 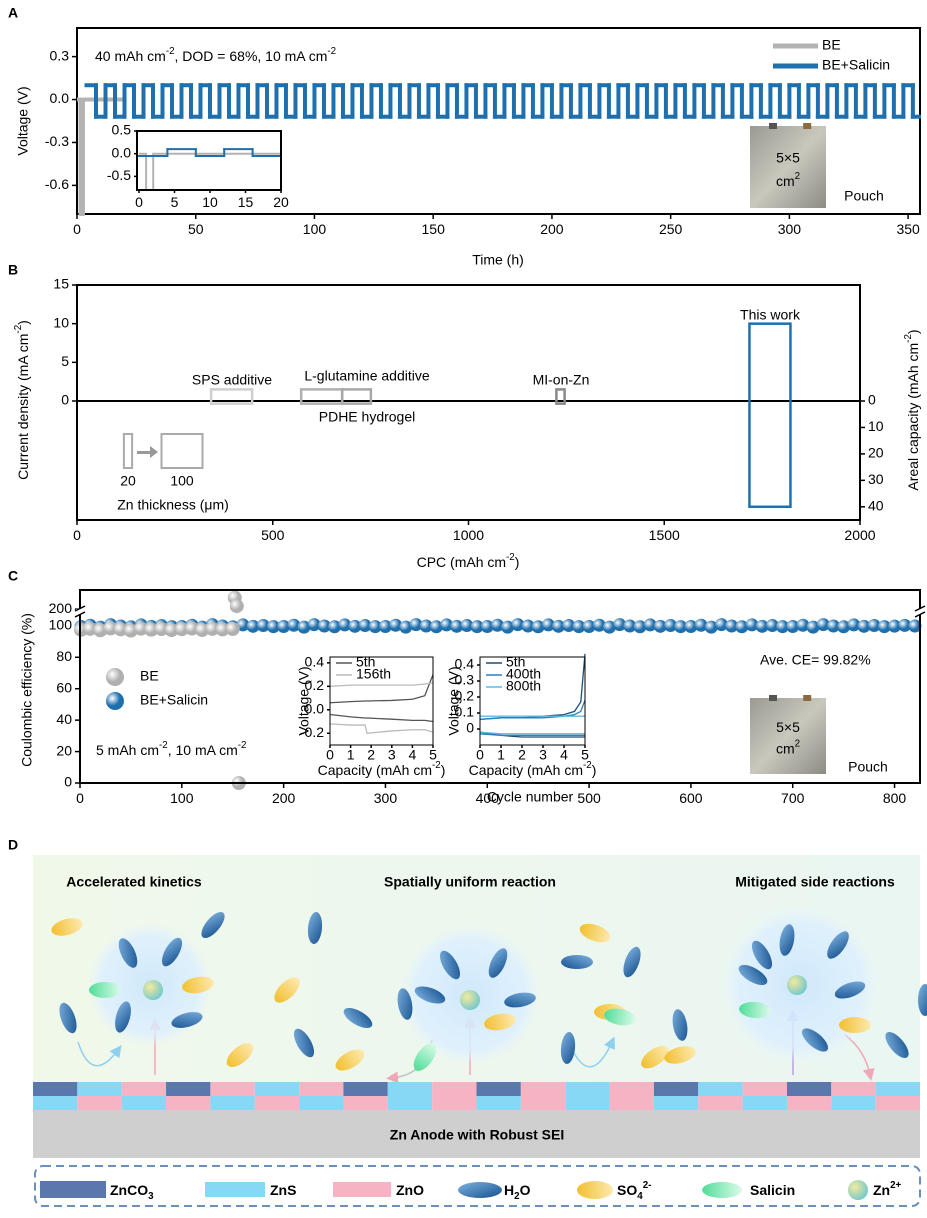 I want to click on plot-frame, so click(x=209, y=160).